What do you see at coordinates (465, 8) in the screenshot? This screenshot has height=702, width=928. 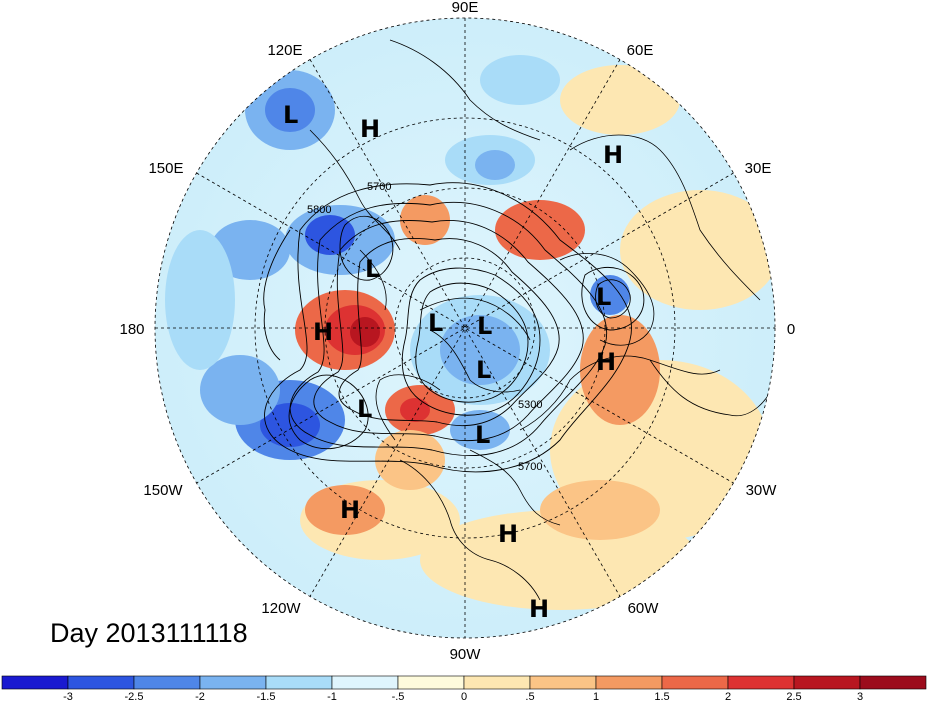 I see `lon-label-90e: 90E` at bounding box center [465, 8].